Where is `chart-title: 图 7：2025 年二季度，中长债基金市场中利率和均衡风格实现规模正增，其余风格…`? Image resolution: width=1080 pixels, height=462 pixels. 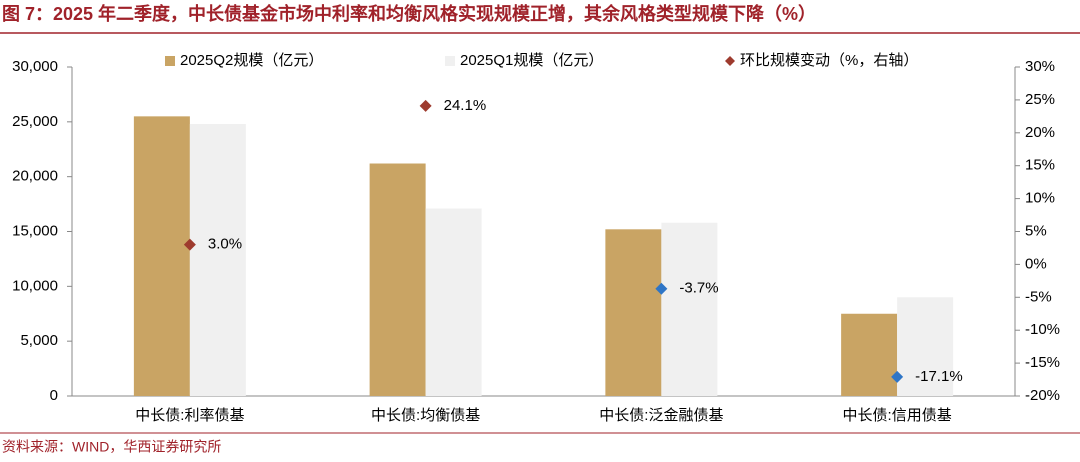 chart-title: 图 7：2025 年二季度，中长债基金市场中利率和均衡风格实现规模正增，其余风格… is located at coordinates (409, 13).